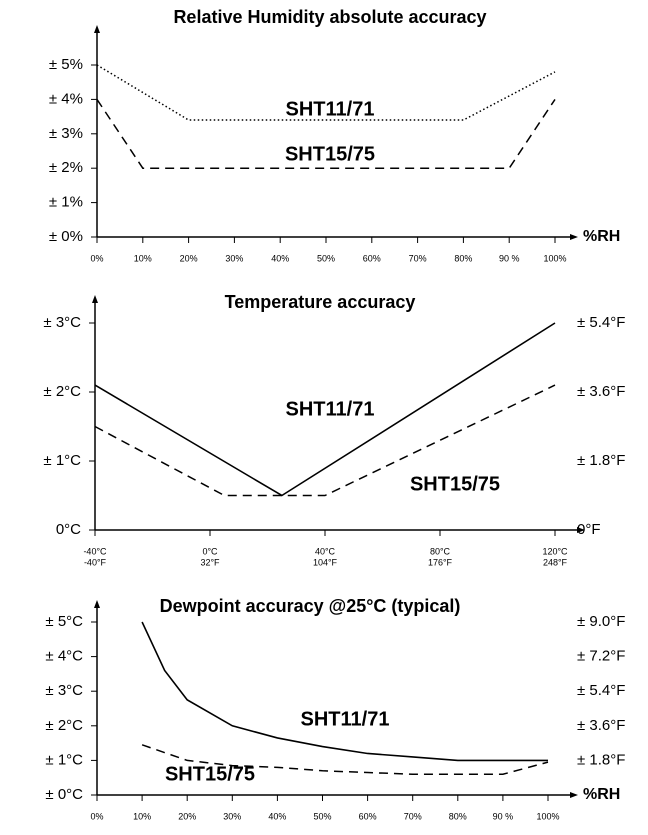  Describe the element at coordinates (66, 236) in the screenshot. I see `y-tick-label: ± 0%` at that location.